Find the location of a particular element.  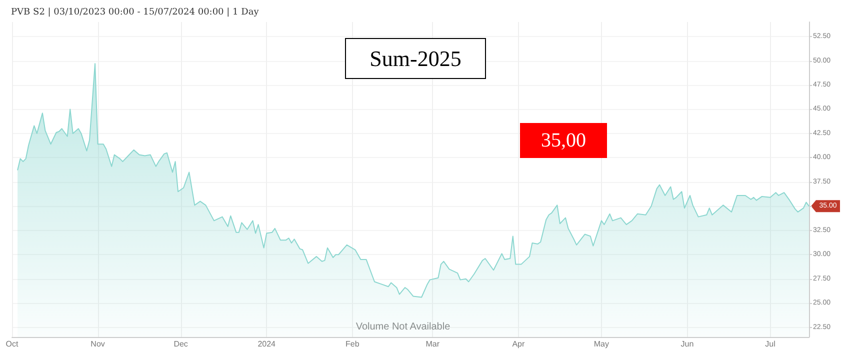

x-tick-label: Jun is located at coordinates (687, 344).